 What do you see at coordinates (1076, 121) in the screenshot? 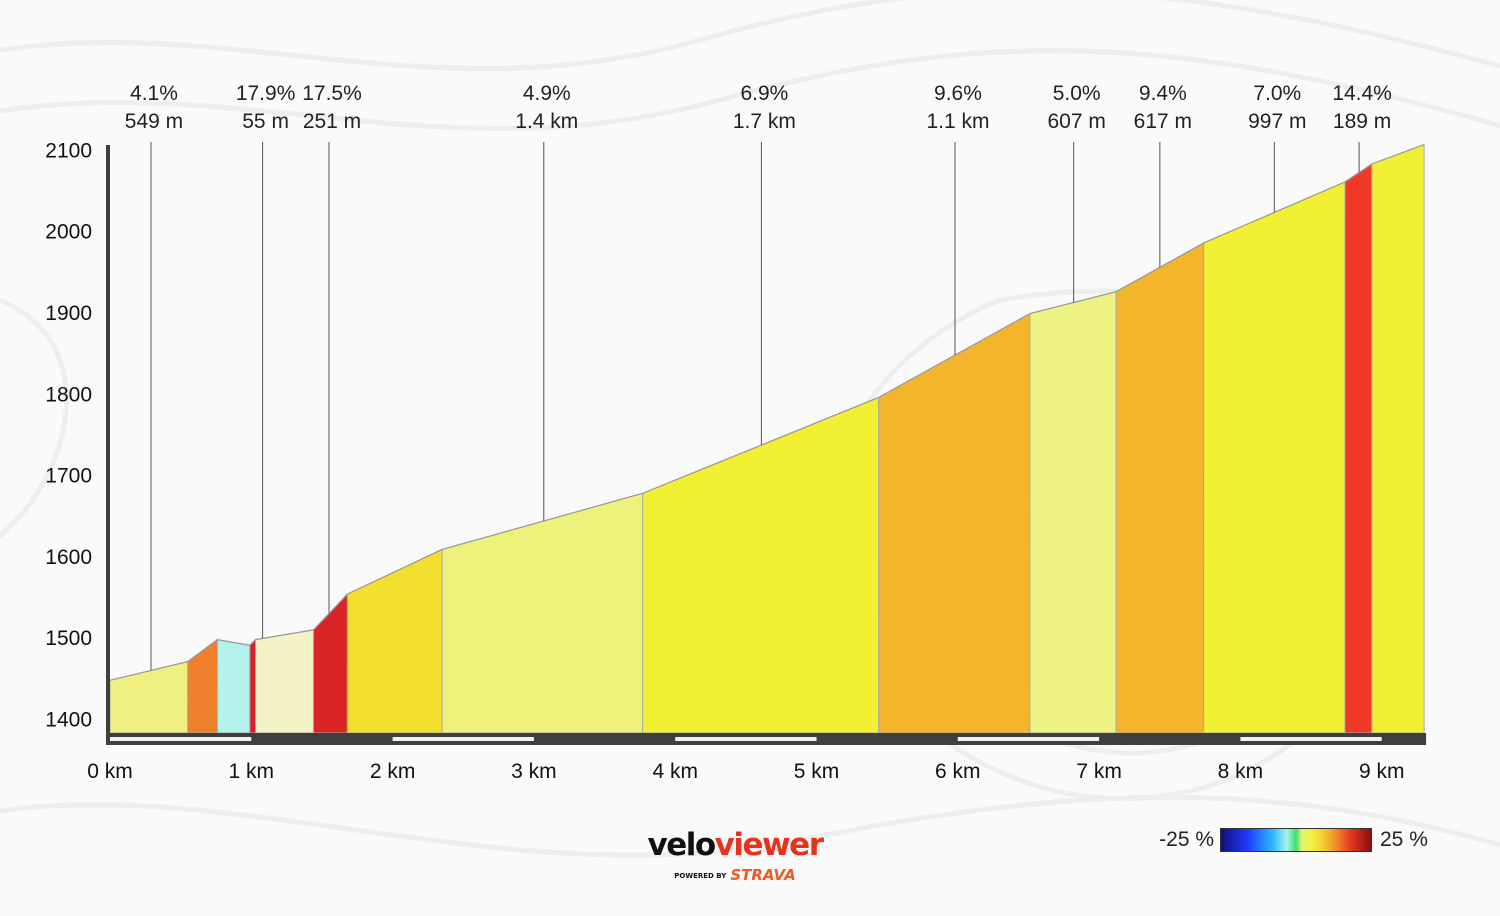
I see `segment-length-label: 607 m` at bounding box center [1076, 121].